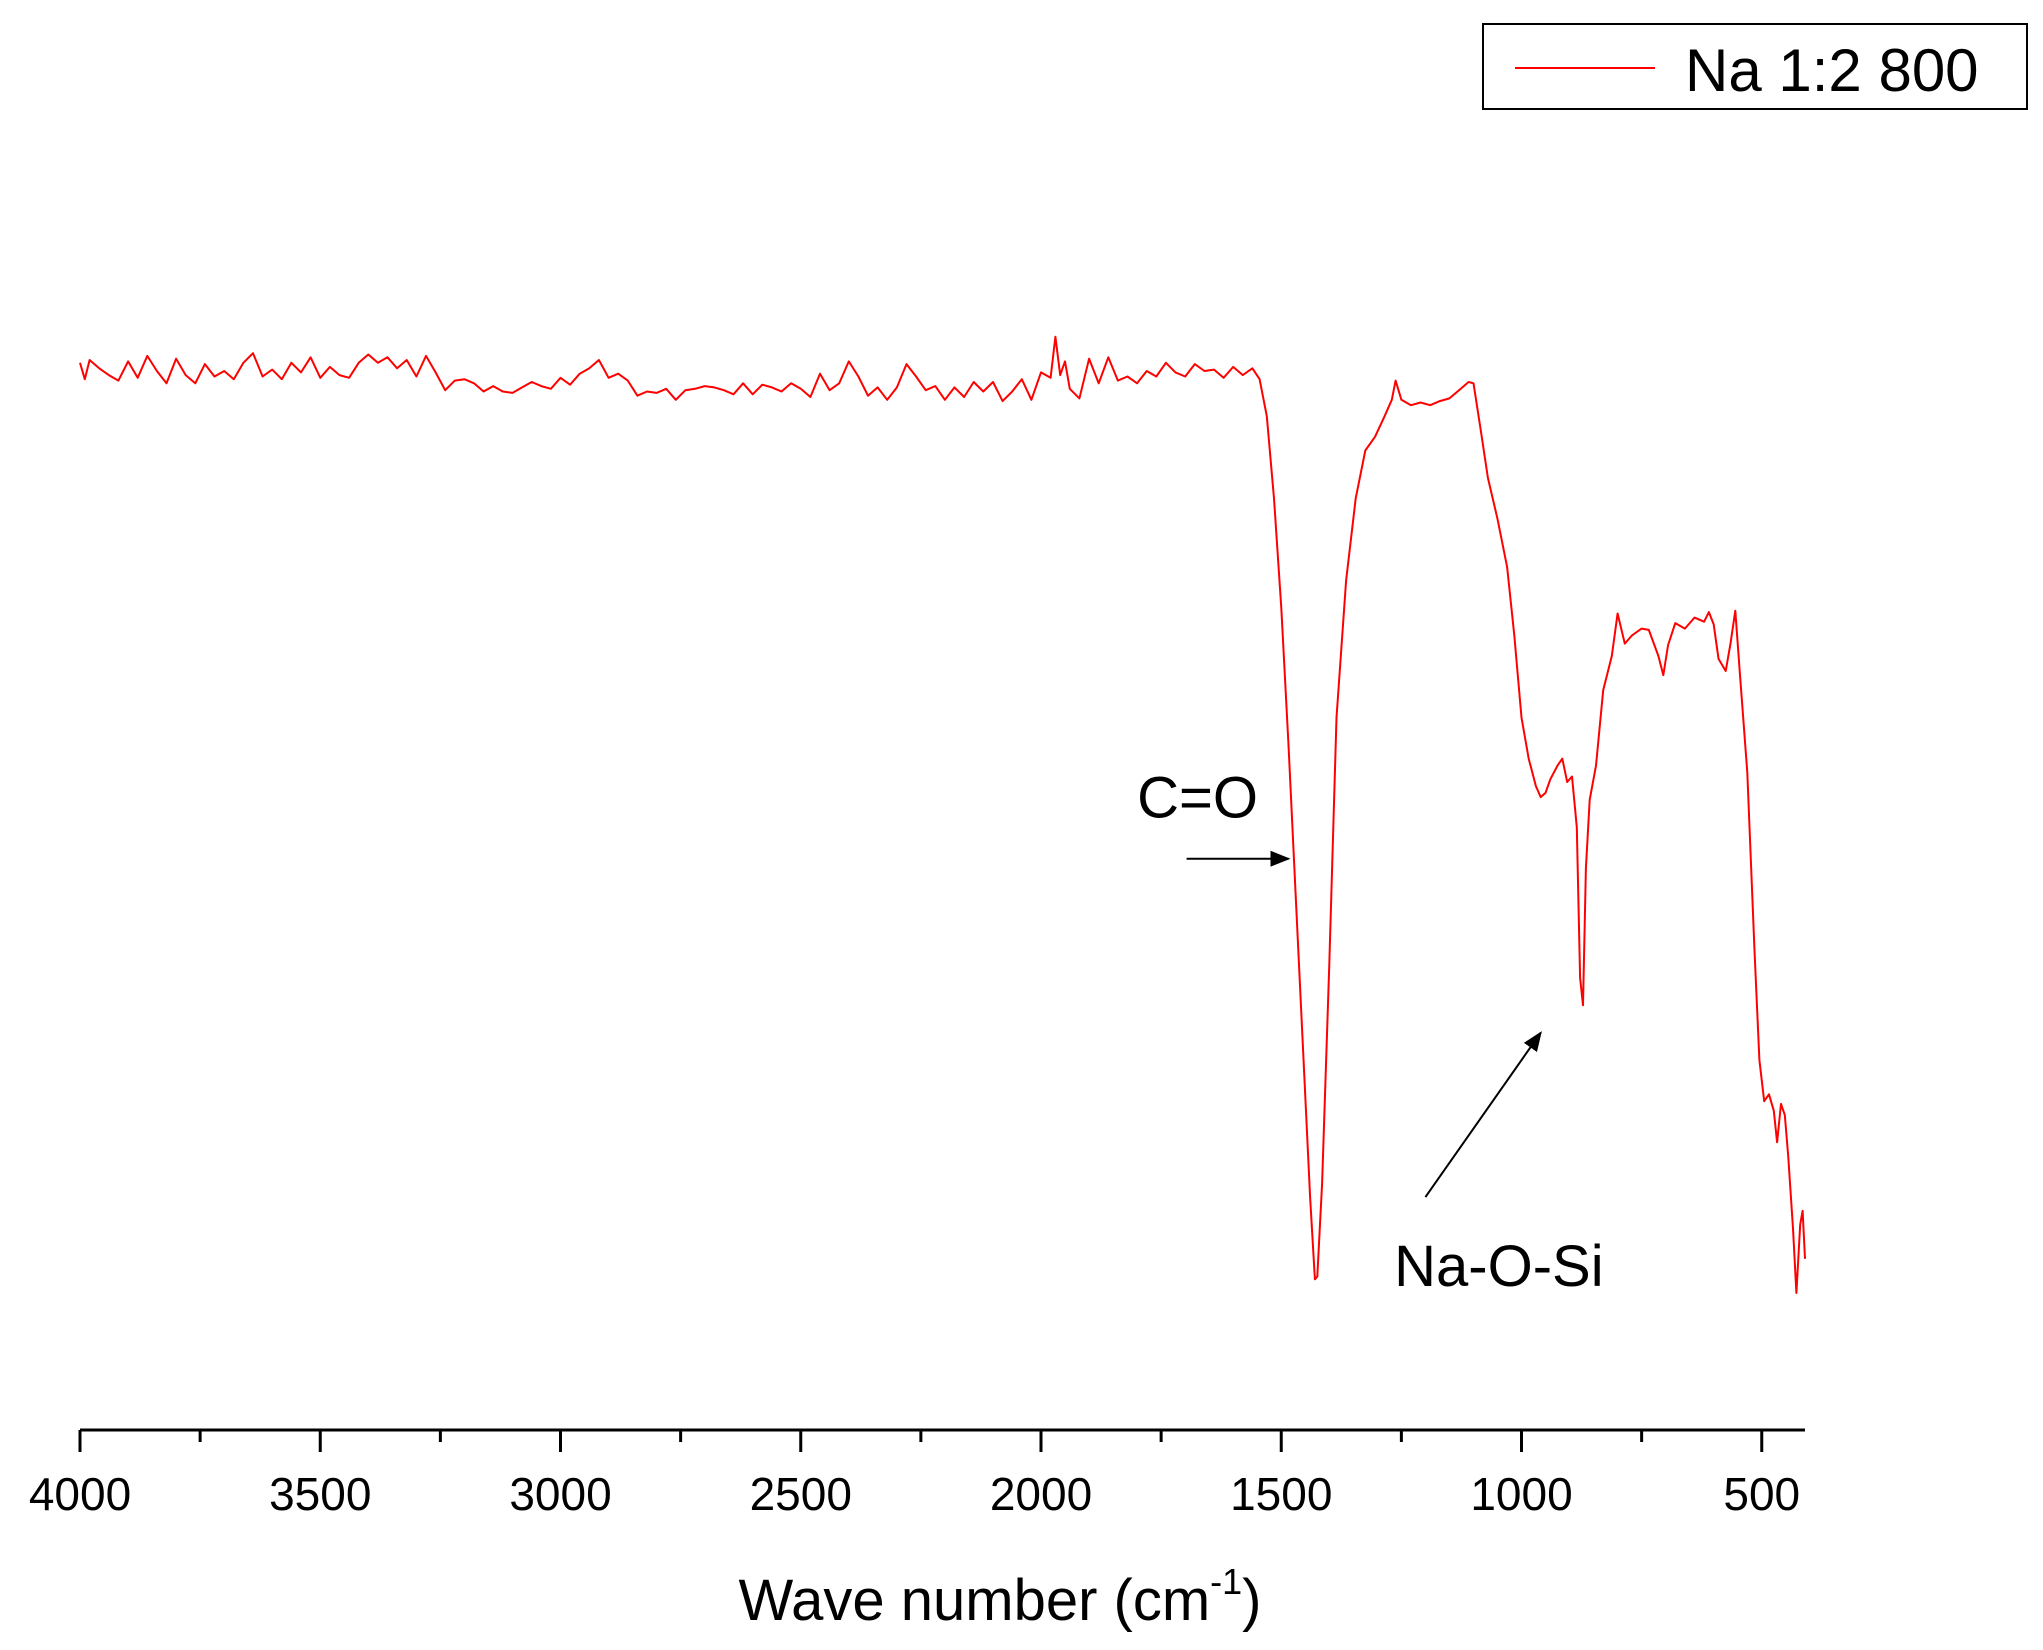 This screenshot has height=1650, width=2043. I want to click on legend: Na 1:2 800, so click(1755, 66).